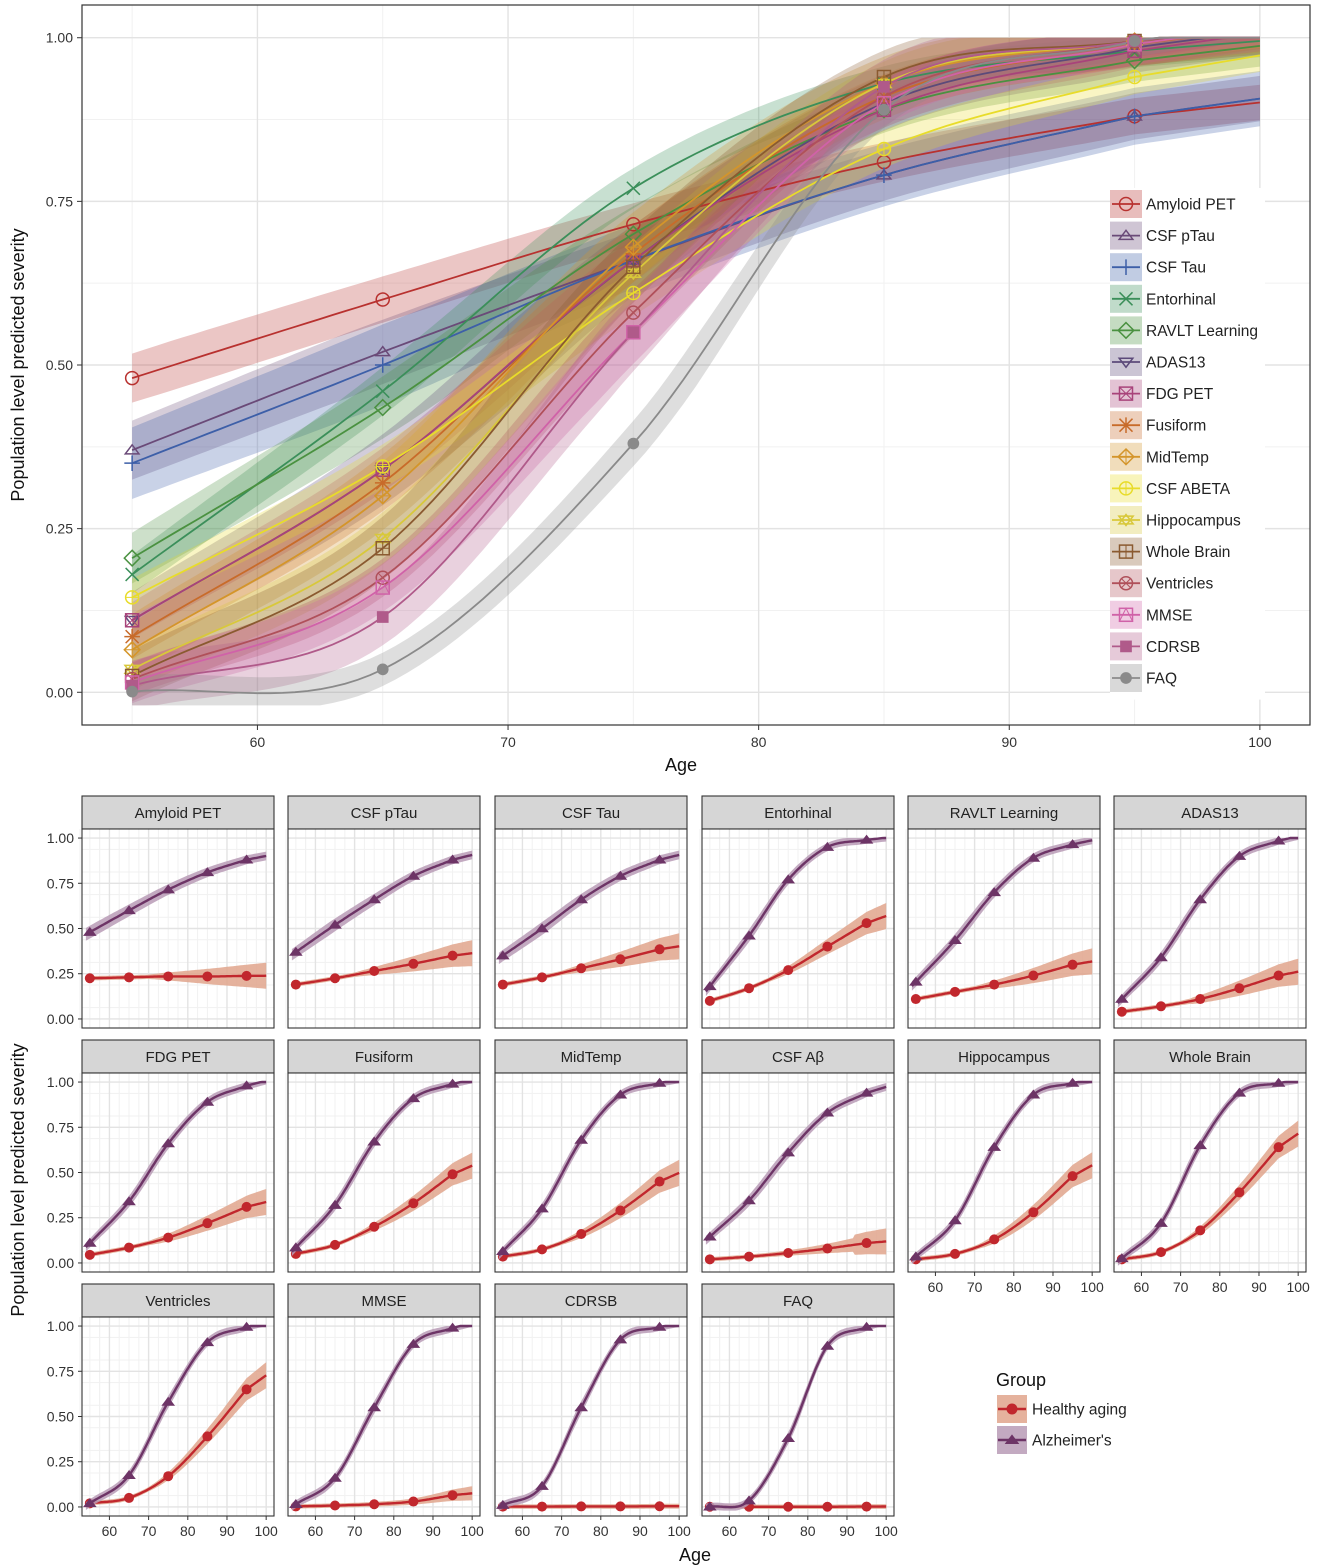  Describe the element at coordinates (383, 548) in the screenshot. I see `point-whole-brain-cross` at that location.